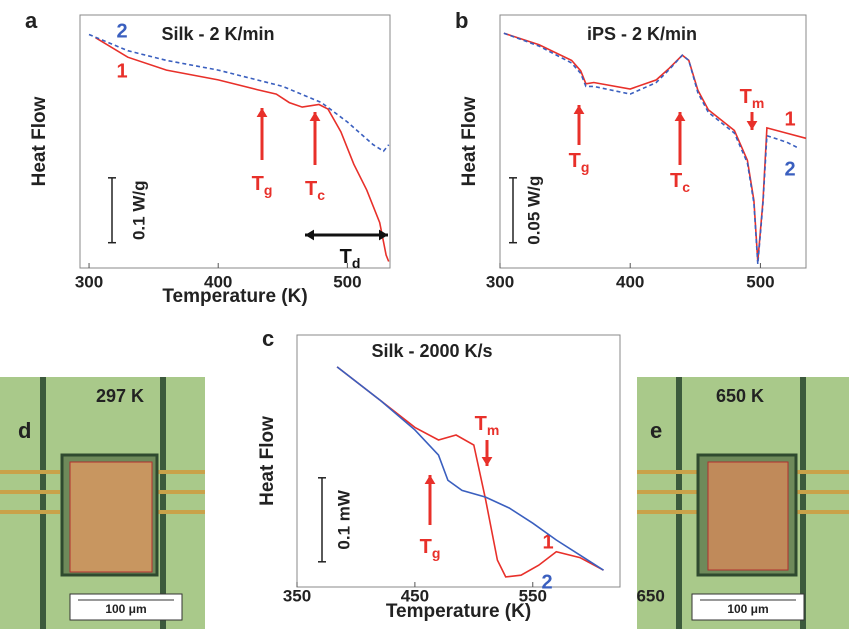 The image size is (849, 629). What do you see at coordinates (415, 595) in the screenshot?
I see `x-tick-label: 450` at bounding box center [415, 595].